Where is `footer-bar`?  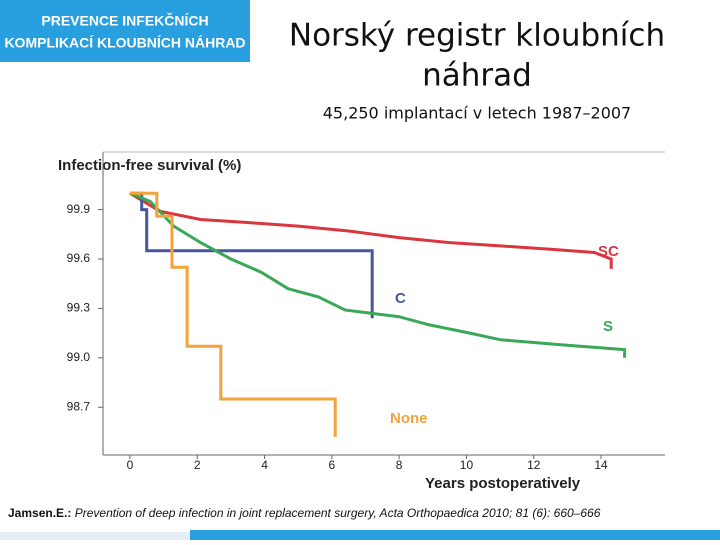
footer-bar is located at coordinates (455, 535).